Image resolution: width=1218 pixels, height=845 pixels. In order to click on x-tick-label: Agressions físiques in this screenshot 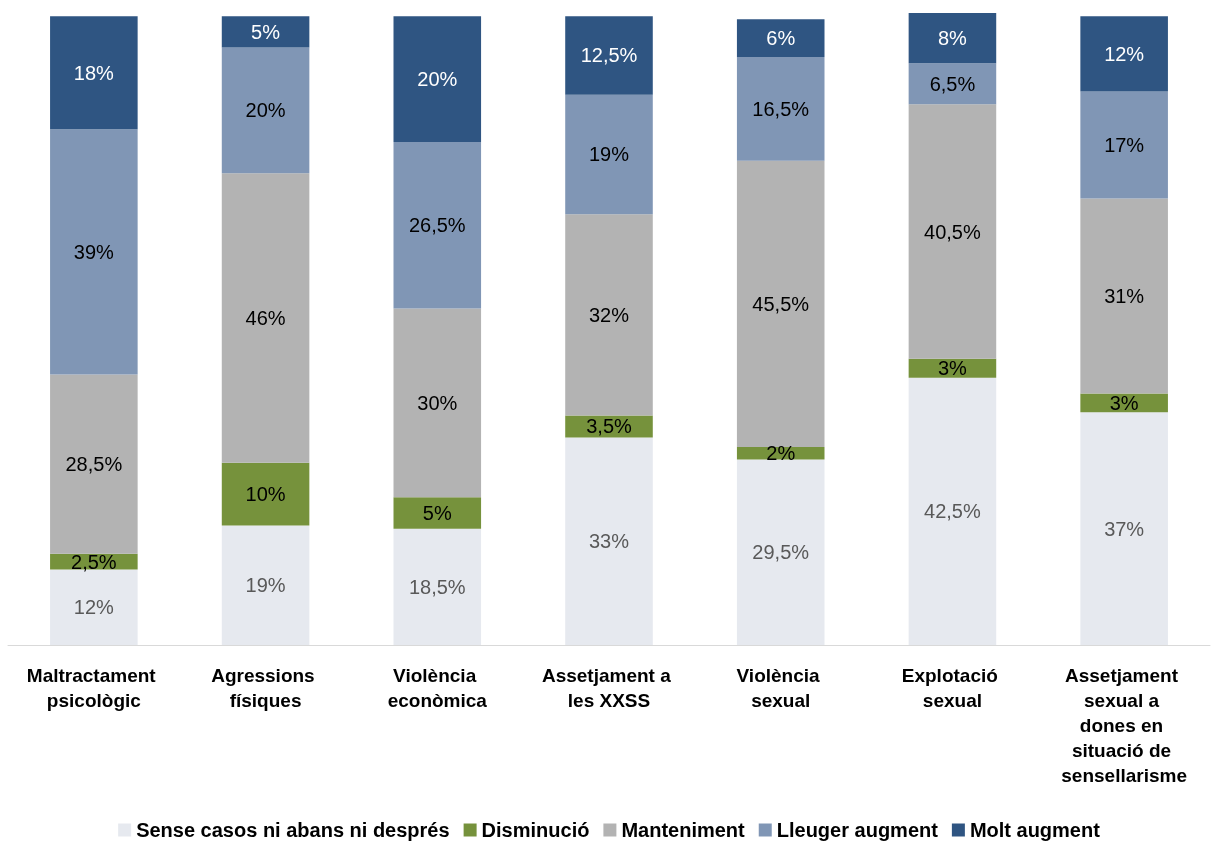, I will do `click(265, 688)`.